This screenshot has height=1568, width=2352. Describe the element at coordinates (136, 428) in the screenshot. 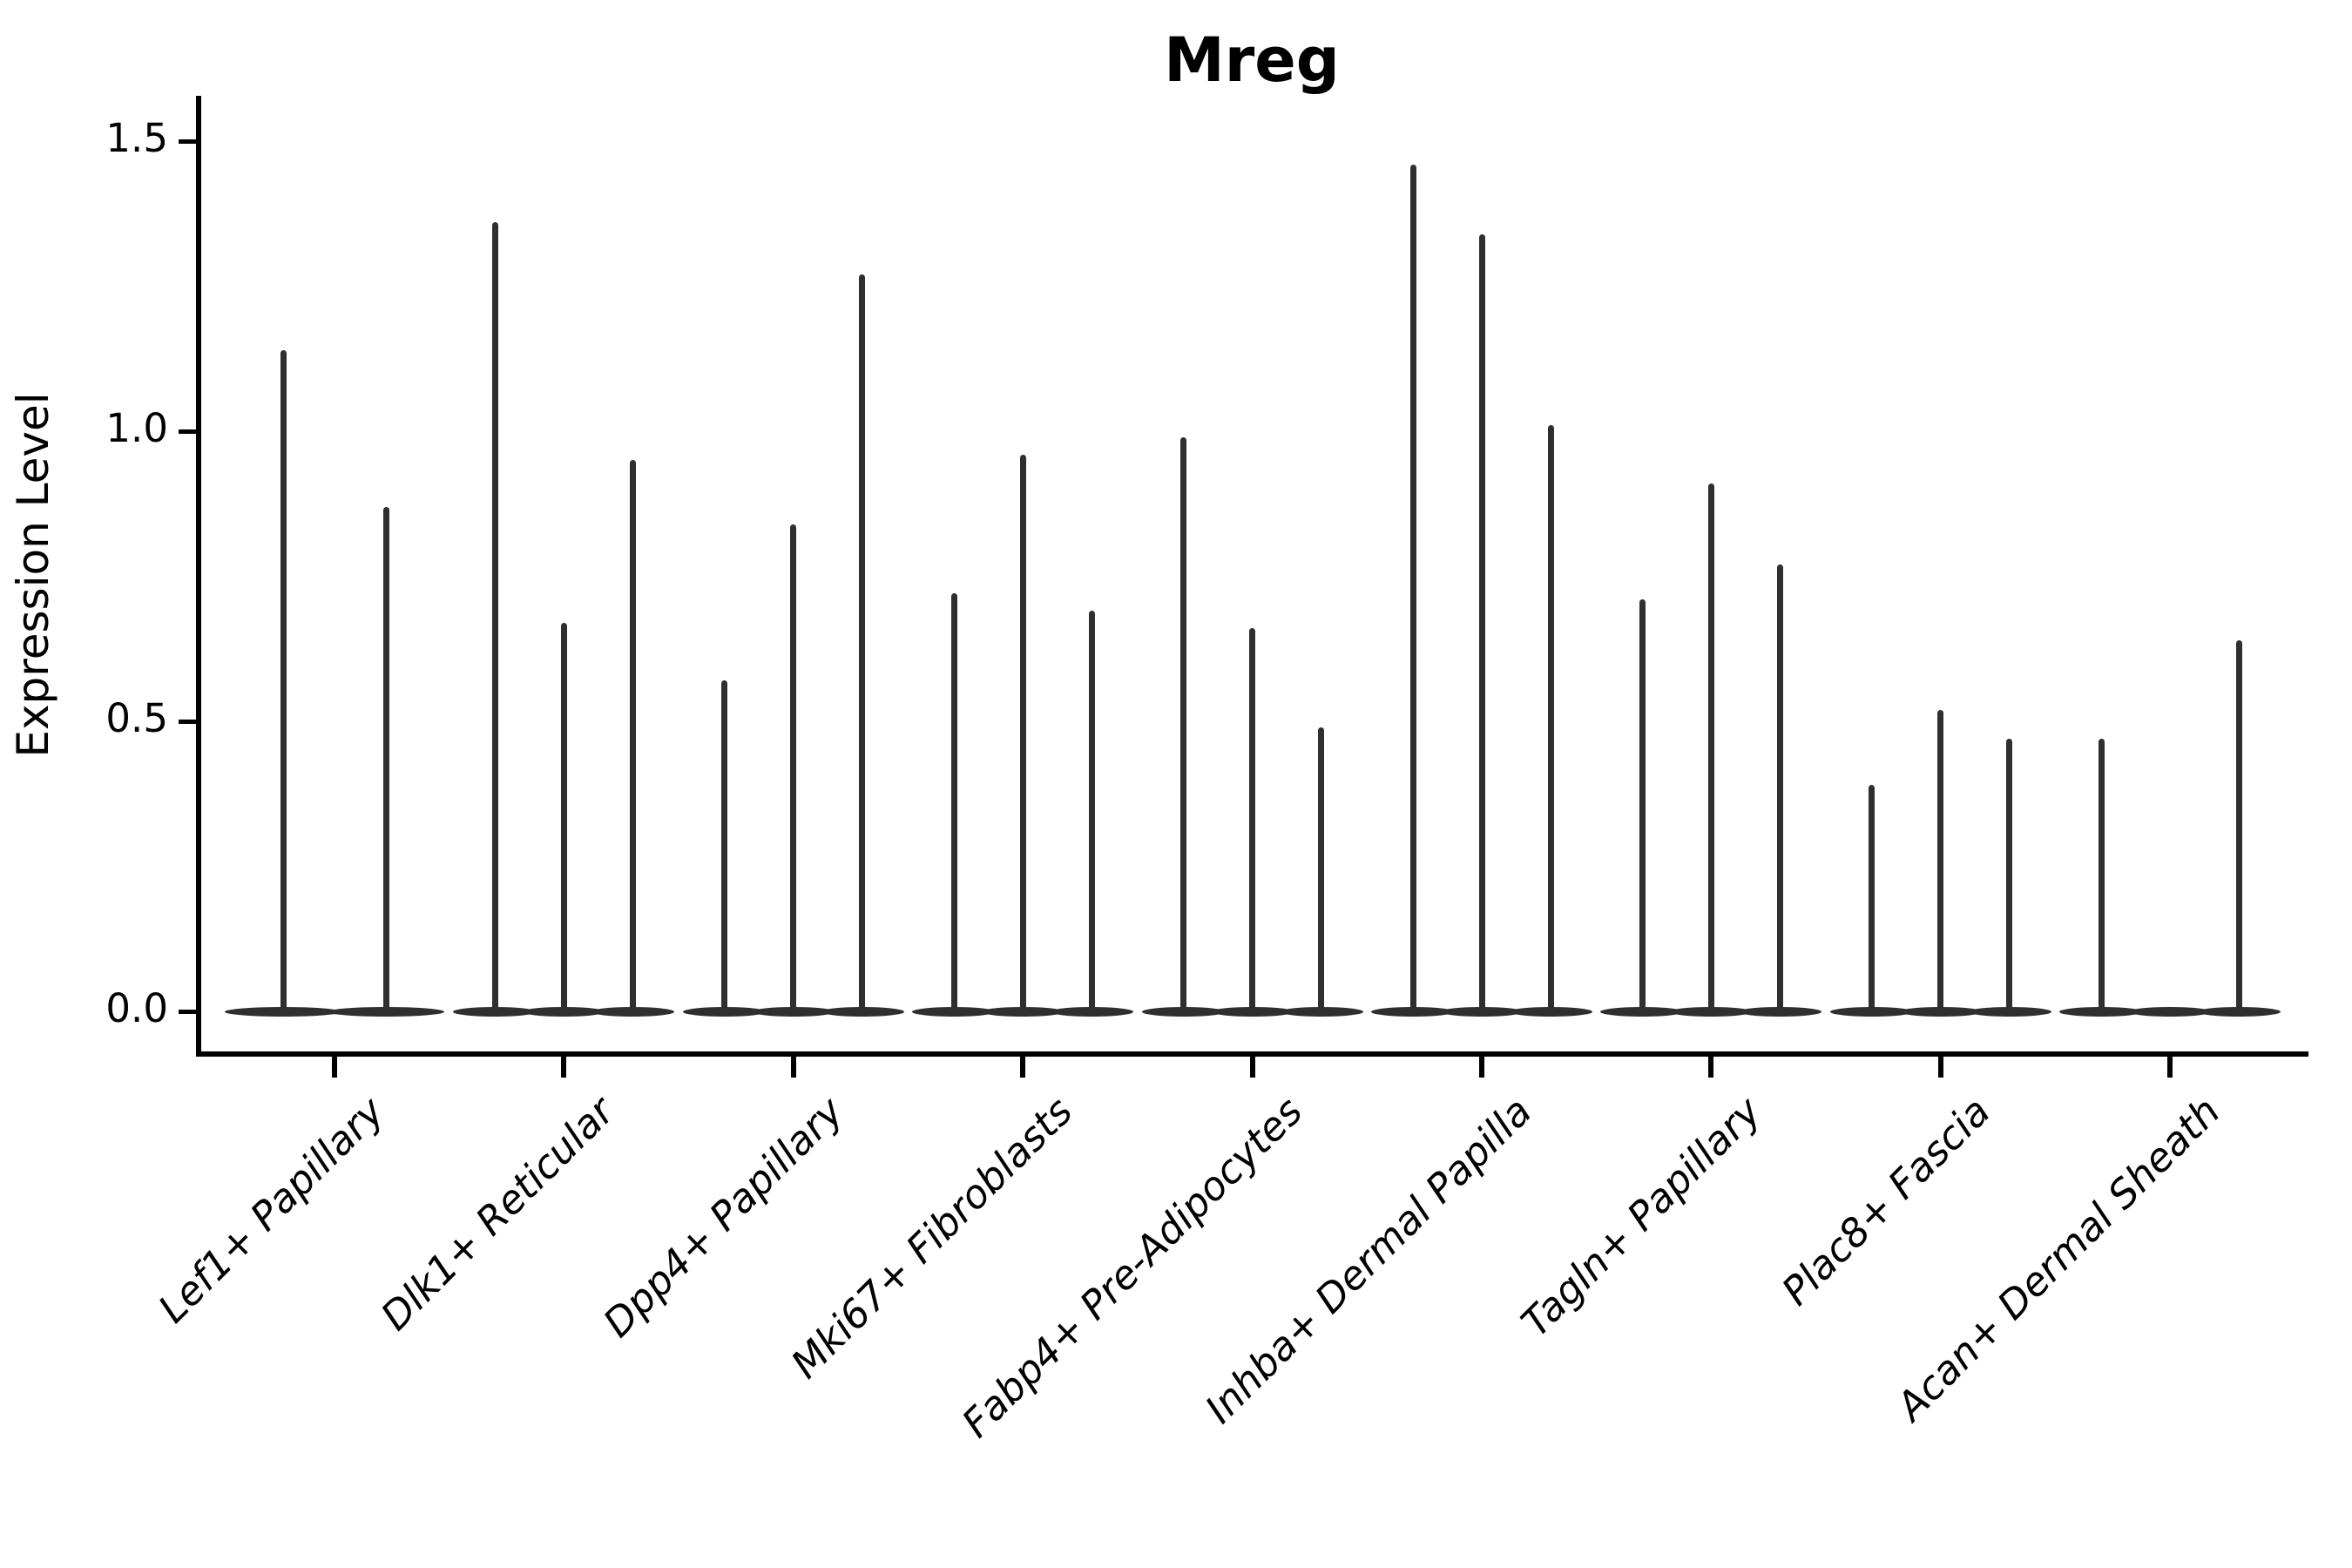

I see `y-tick-label: 1.0` at that location.